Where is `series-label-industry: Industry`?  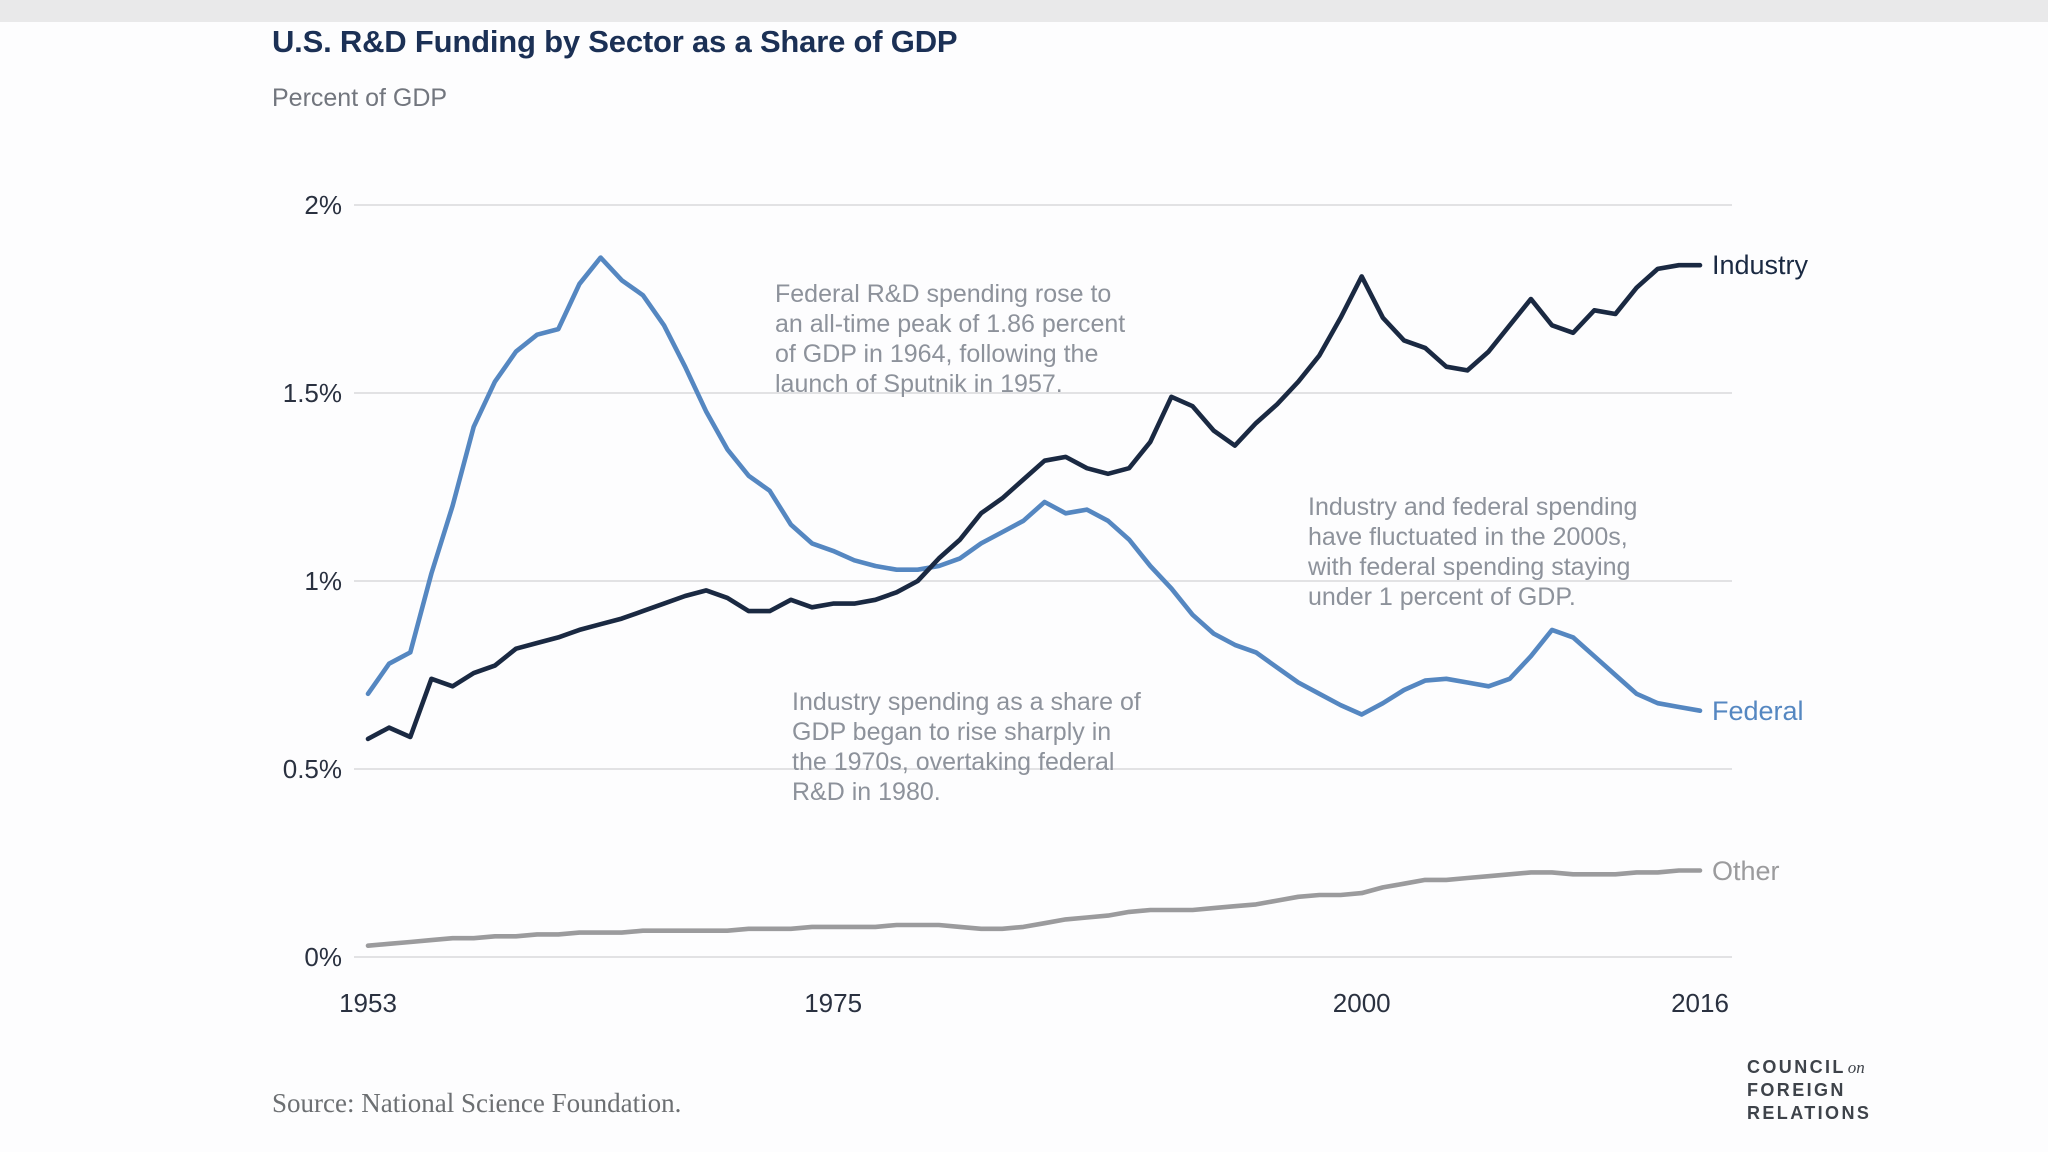
series-label-industry: Industry is located at coordinates (1760, 265).